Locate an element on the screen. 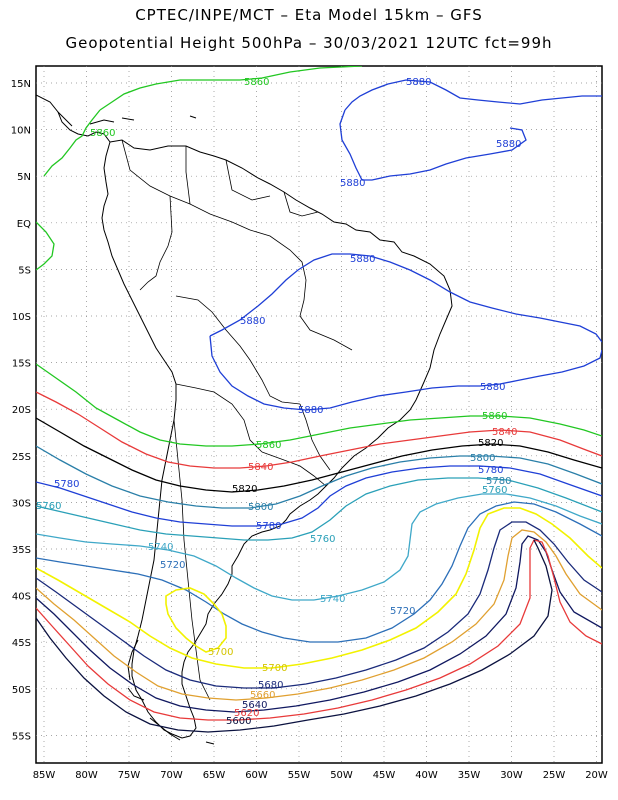 This screenshot has height=800, width=618. map-title-line1: CPTEC/INPE/MCT – Eta Model 15km – GFS is located at coordinates (309, 15).